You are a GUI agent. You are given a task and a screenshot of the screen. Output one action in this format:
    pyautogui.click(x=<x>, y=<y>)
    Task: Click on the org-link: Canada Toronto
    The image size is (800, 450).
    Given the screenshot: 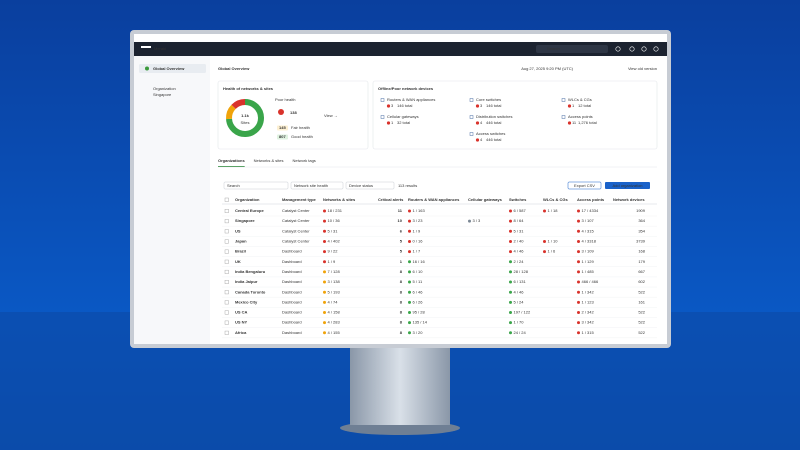 What is the action you would take?
    pyautogui.click(x=250, y=291)
    